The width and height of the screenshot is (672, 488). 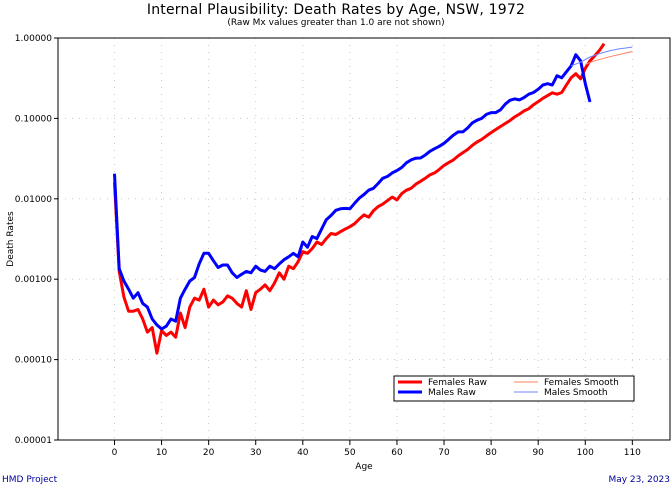 I want to click on series-line-males-smooth, so click(x=601, y=56).